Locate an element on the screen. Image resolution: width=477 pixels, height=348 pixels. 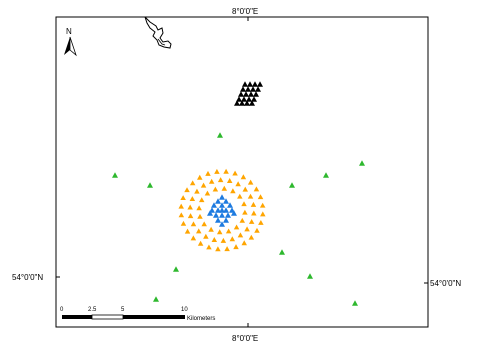
bottom-longitude-label: 8°0'0"E is located at coordinates (245, 338).